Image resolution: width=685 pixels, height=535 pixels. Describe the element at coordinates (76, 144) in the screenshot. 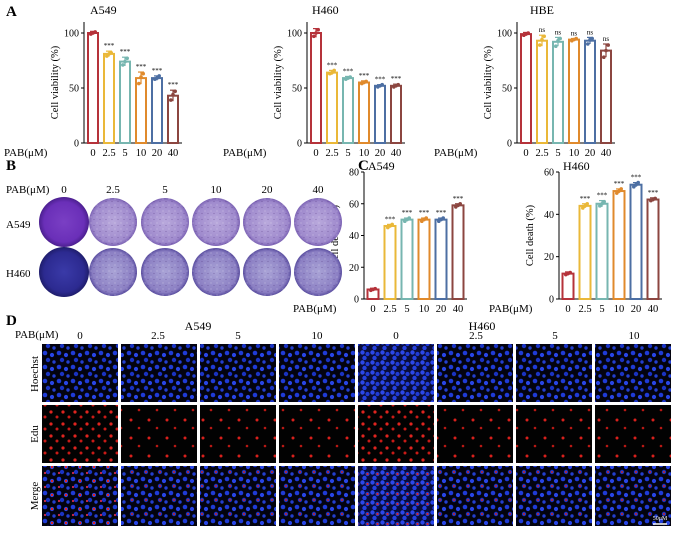

I see `y-tick-label: 0` at that location.